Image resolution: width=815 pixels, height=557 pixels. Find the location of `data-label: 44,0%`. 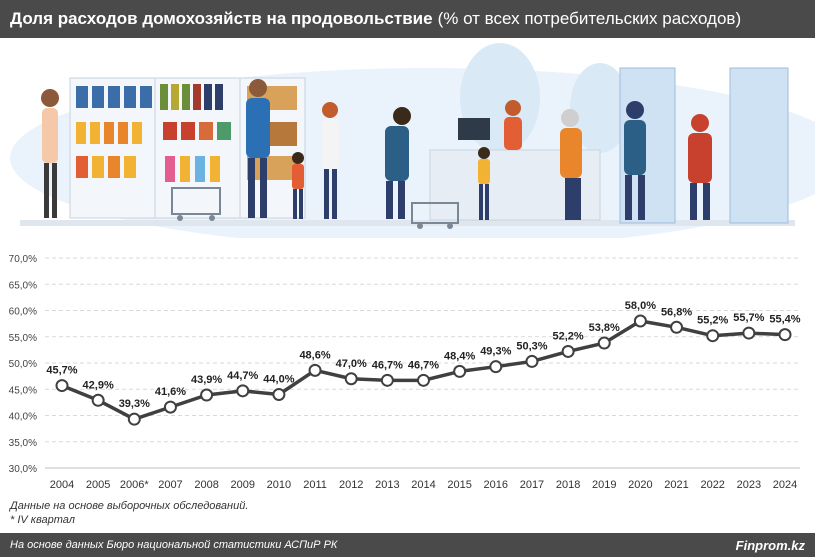

data-label: 44,0% is located at coordinates (278, 380).